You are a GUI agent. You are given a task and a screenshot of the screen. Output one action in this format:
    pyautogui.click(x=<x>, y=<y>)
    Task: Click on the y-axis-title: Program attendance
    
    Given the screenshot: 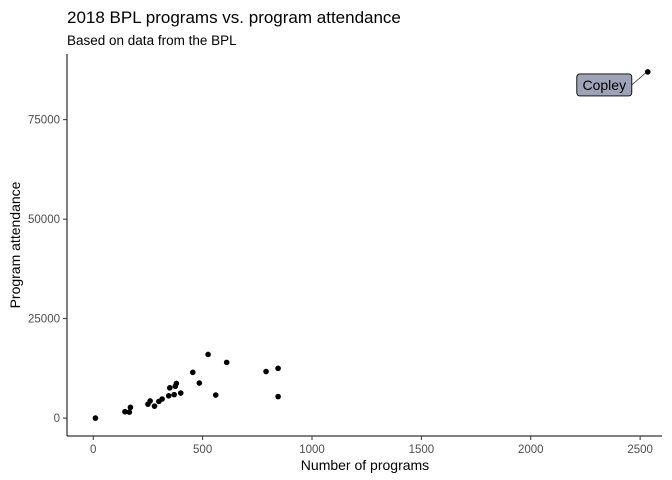 What is the action you would take?
    pyautogui.click(x=15, y=244)
    